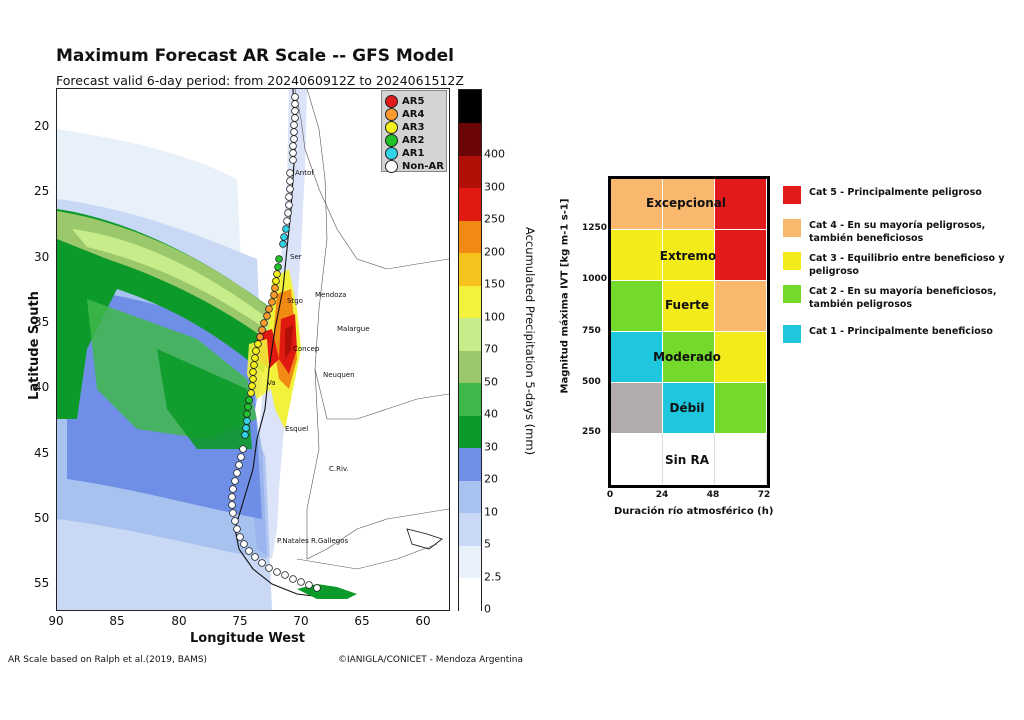 The width and height of the screenshot is (1024, 720). I want to click on city-label: Esquel, so click(297, 429).